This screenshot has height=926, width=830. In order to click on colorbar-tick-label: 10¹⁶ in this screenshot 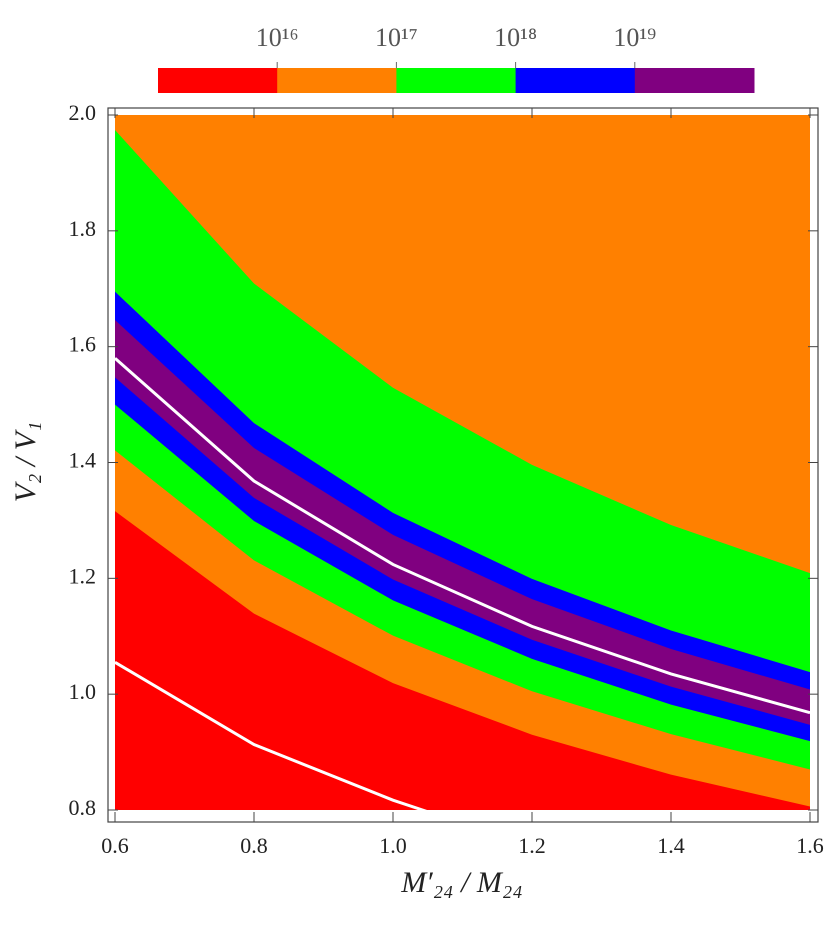, I will do `click(277, 37)`.